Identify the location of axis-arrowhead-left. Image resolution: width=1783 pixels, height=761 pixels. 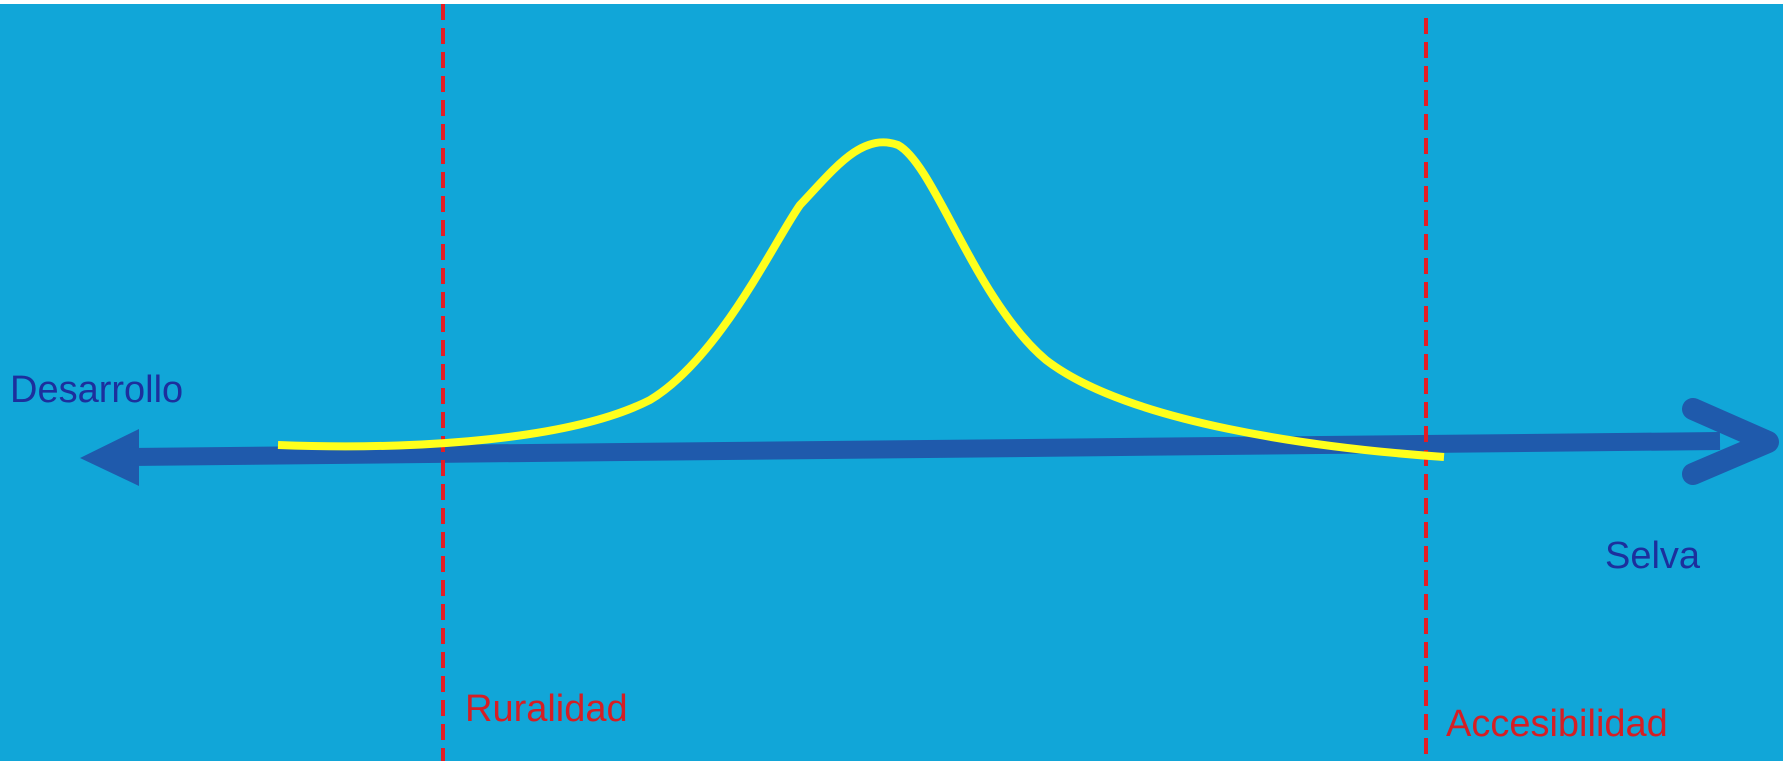
(109, 457).